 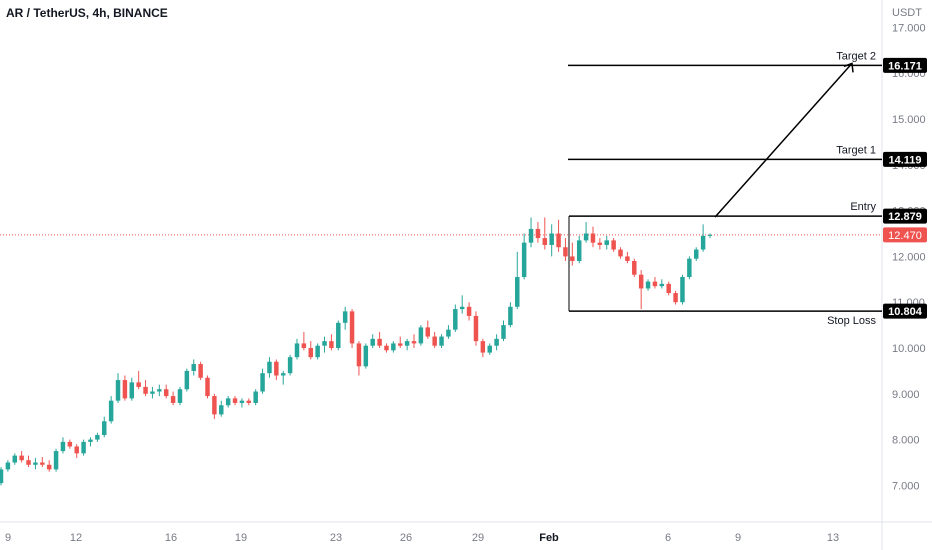 What do you see at coordinates (856, 150) in the screenshot?
I see `level-label: Target 1` at bounding box center [856, 150].